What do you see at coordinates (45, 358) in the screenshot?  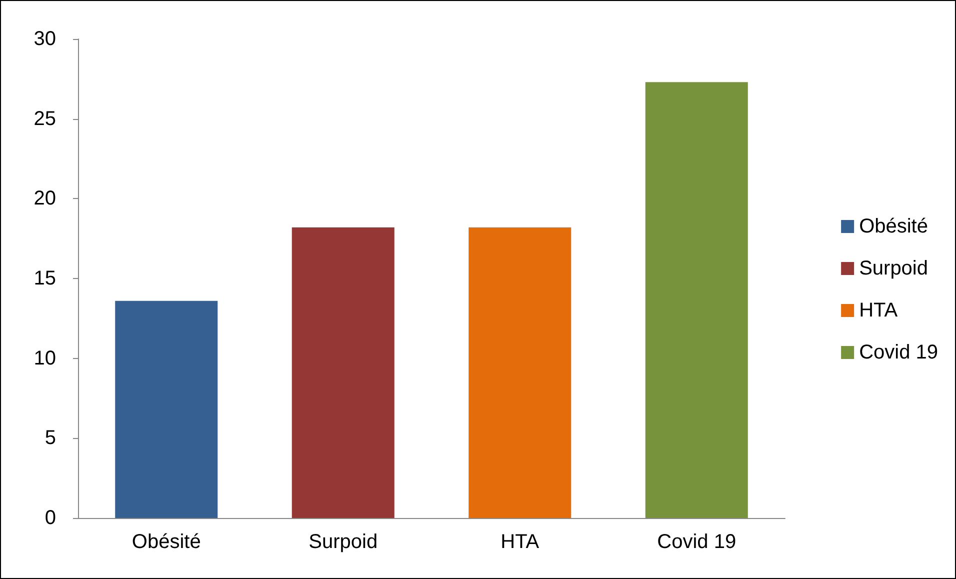 I see `y-tick-label: 10` at bounding box center [45, 358].